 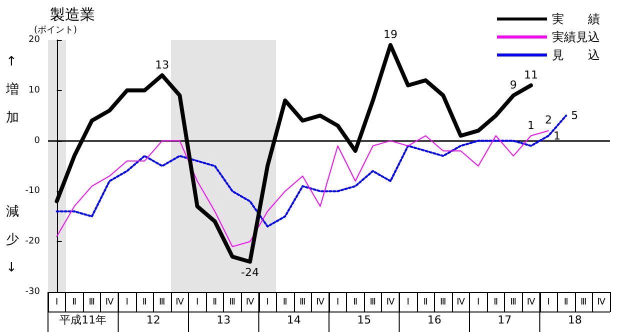 What do you see at coordinates (574, 115) in the screenshot?
I see `data-label: 5` at bounding box center [574, 115].